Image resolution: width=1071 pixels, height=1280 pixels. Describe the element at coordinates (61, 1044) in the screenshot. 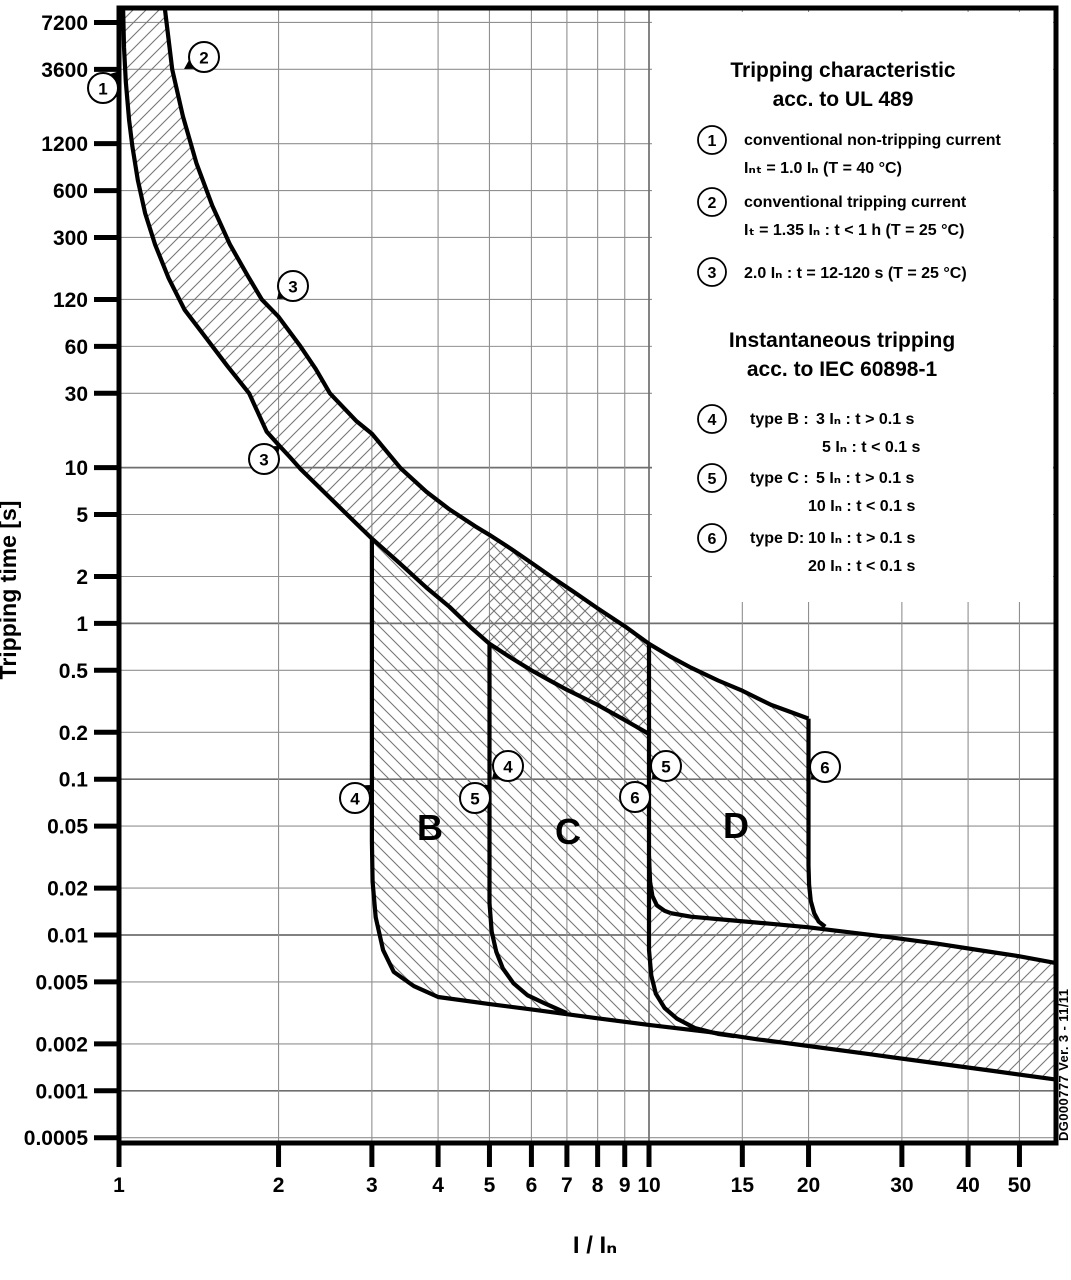

I see `y-tick-label: 0.002` at that location.